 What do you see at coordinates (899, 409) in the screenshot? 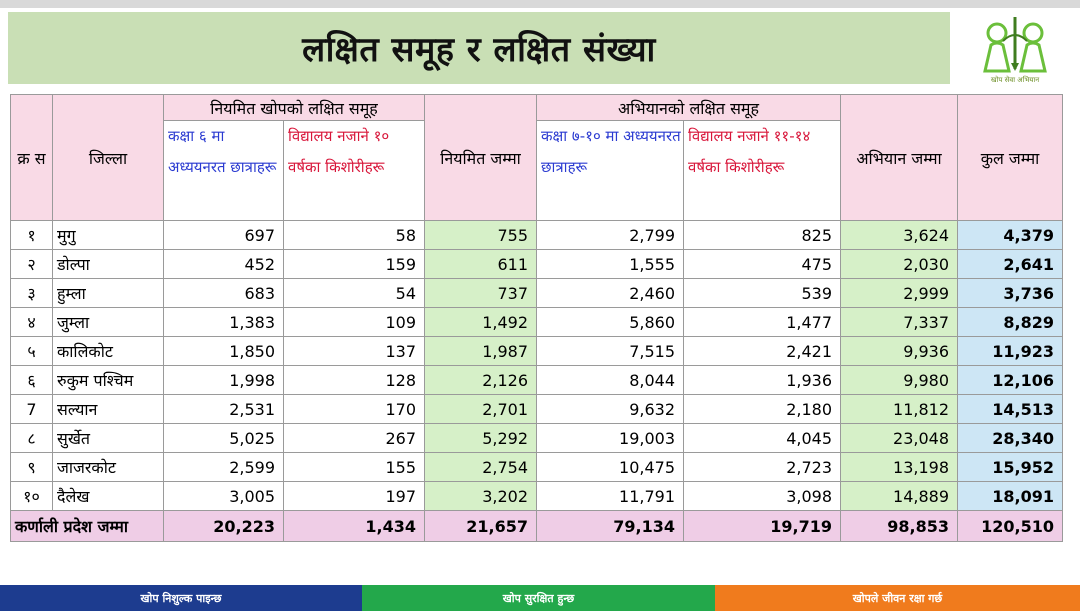
I see `cell-campaign-total: 11,812` at bounding box center [899, 409].